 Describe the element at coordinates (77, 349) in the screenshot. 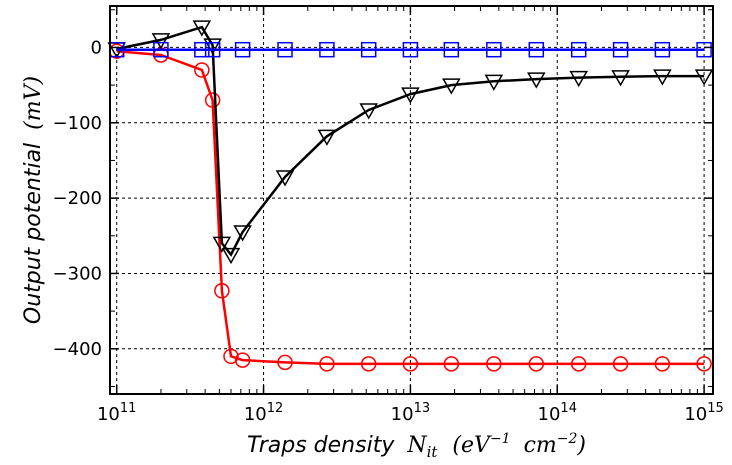

I see `y-tick-label: −400` at that location.